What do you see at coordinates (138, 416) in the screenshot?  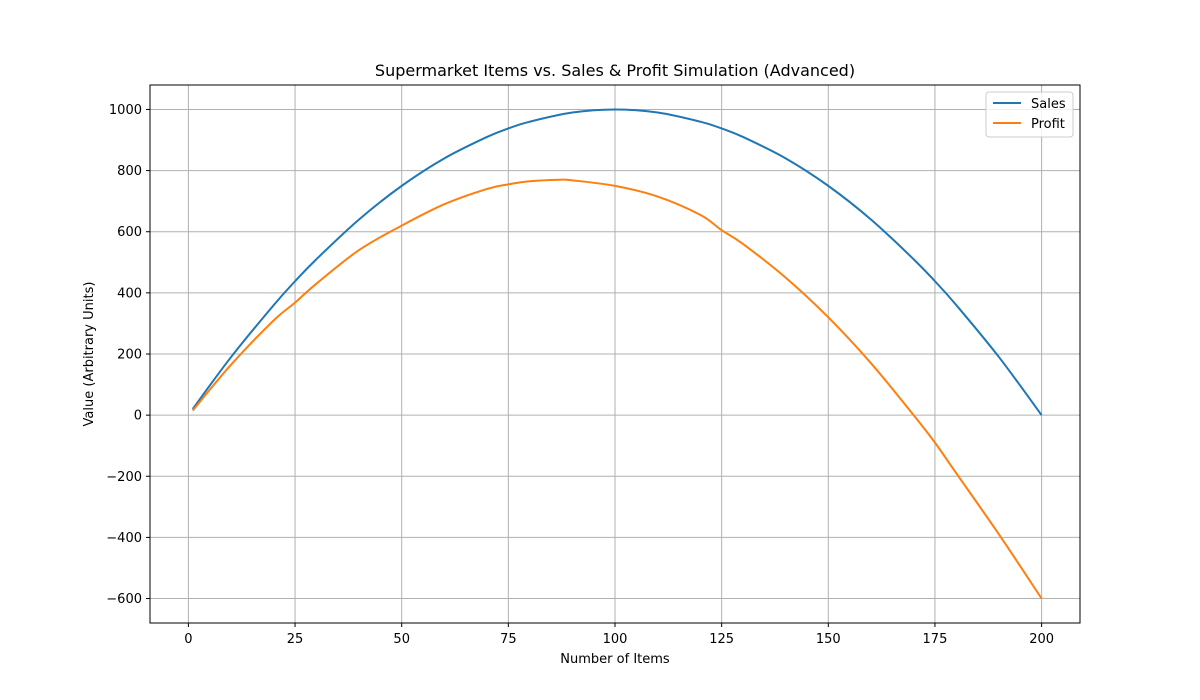 I see `y-tick-label: 0` at bounding box center [138, 416].